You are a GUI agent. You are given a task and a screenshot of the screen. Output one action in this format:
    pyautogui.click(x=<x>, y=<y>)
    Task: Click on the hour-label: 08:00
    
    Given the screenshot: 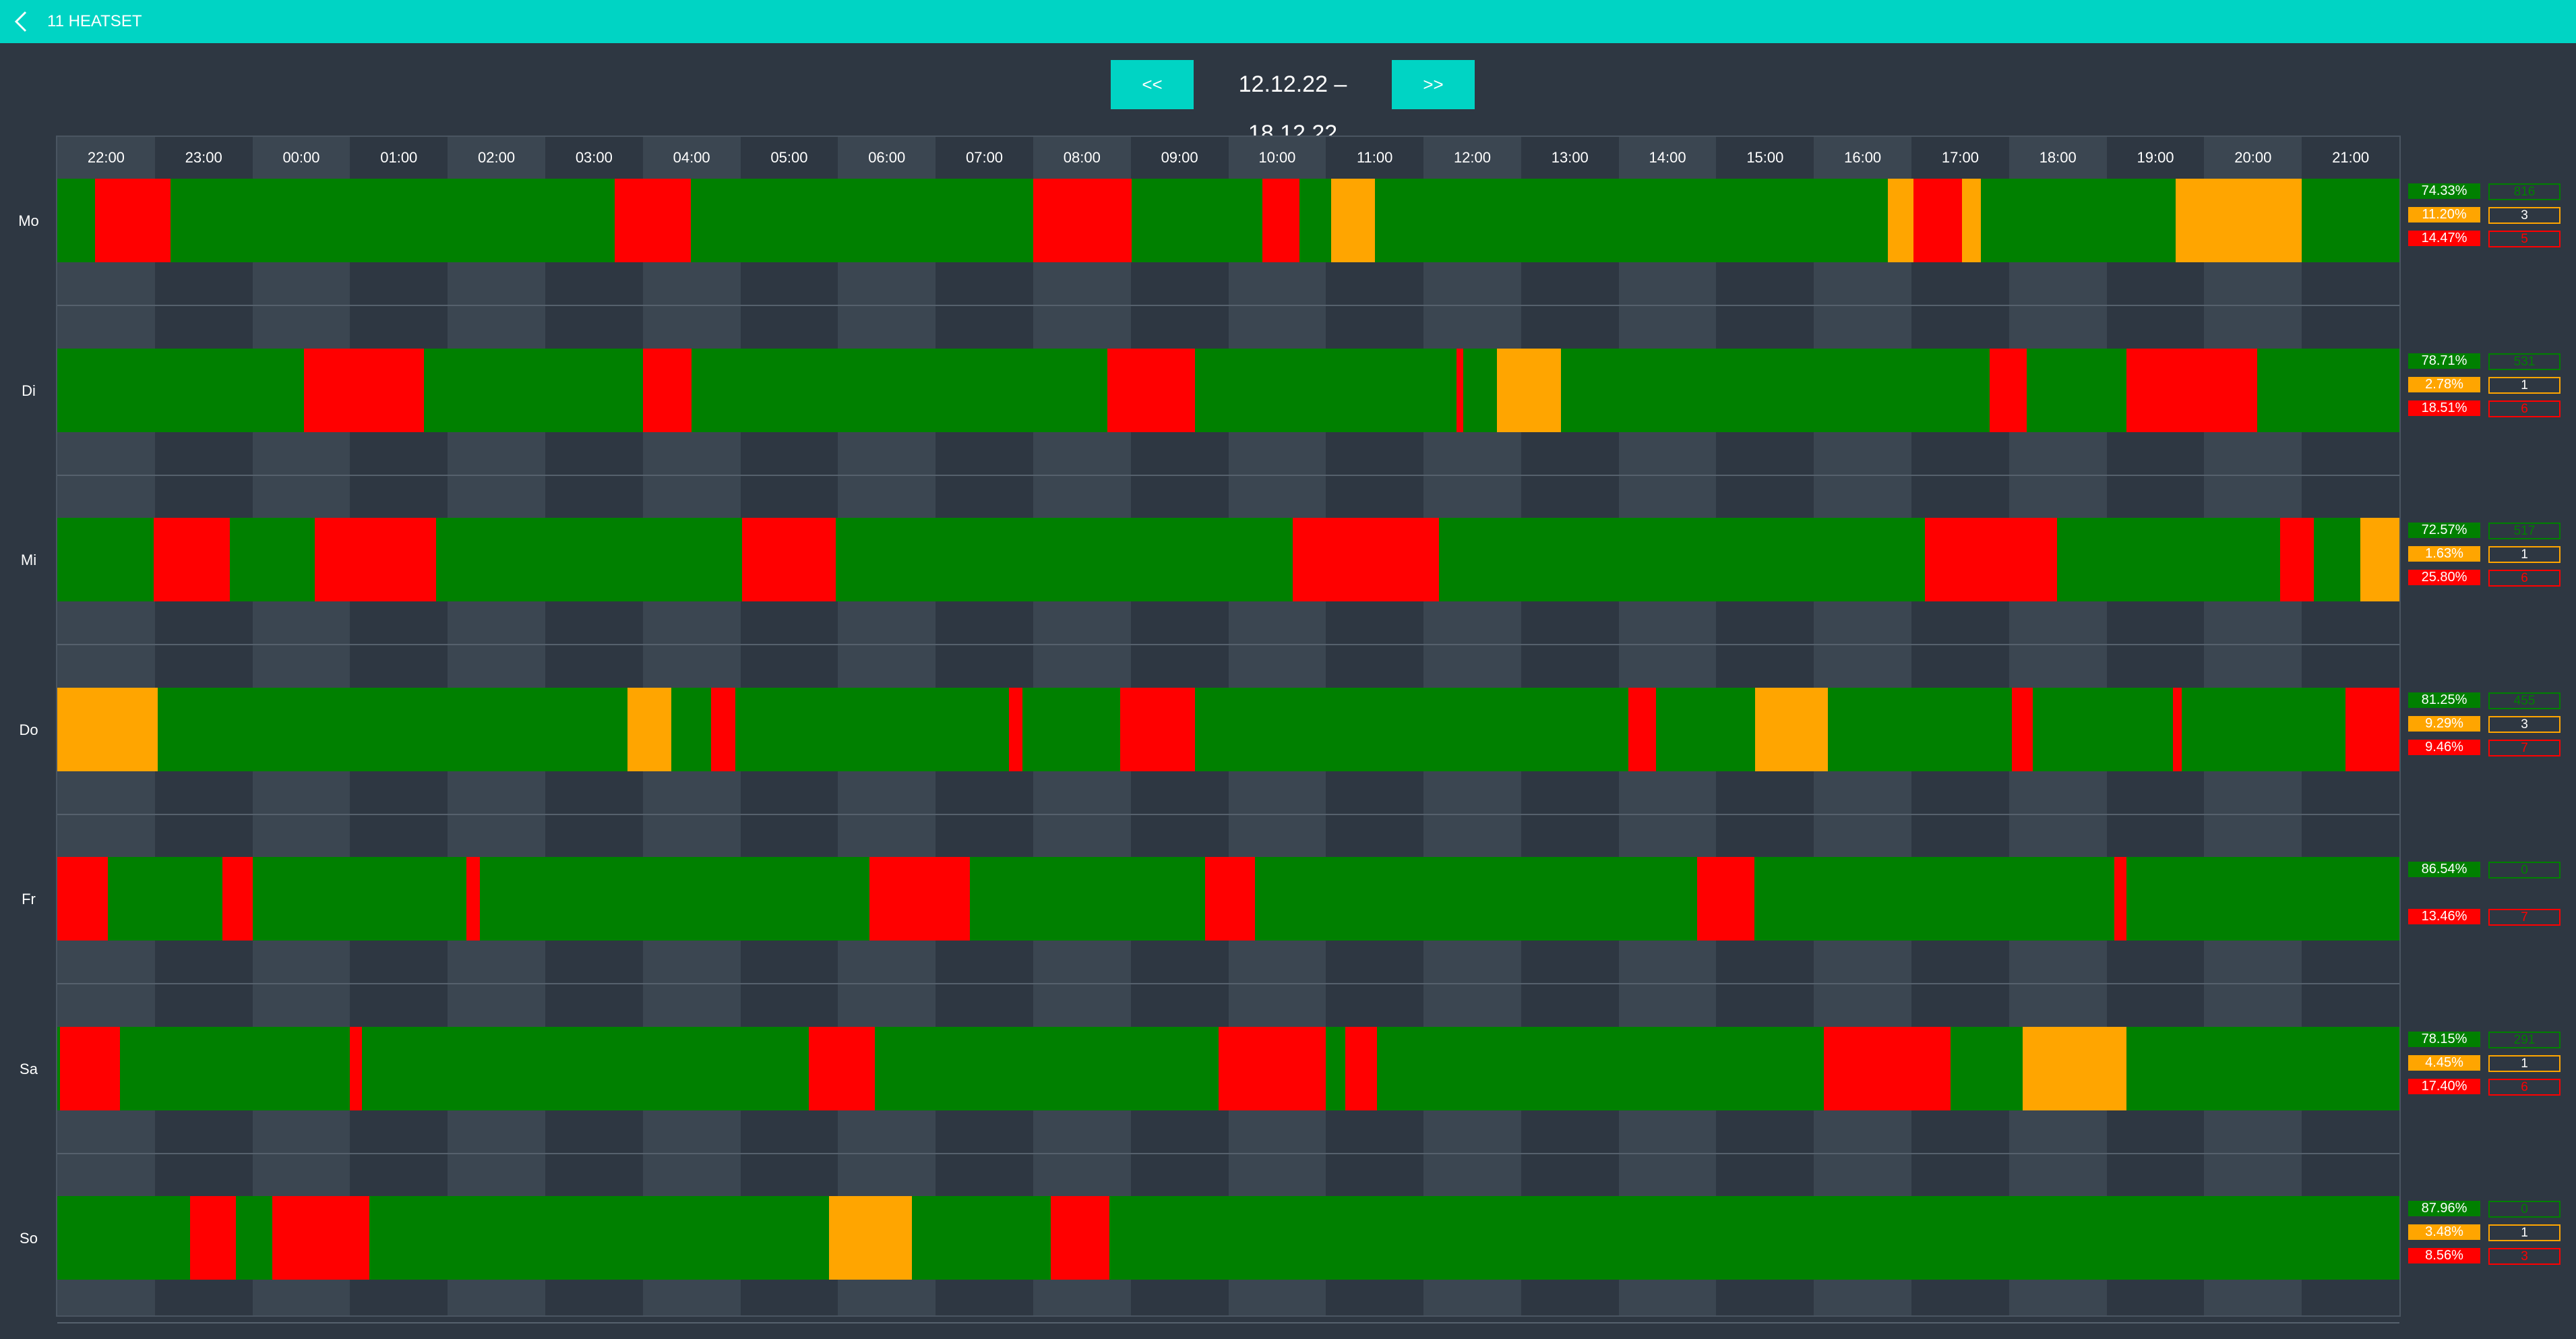 What is the action you would take?
    pyautogui.click(x=1082, y=157)
    